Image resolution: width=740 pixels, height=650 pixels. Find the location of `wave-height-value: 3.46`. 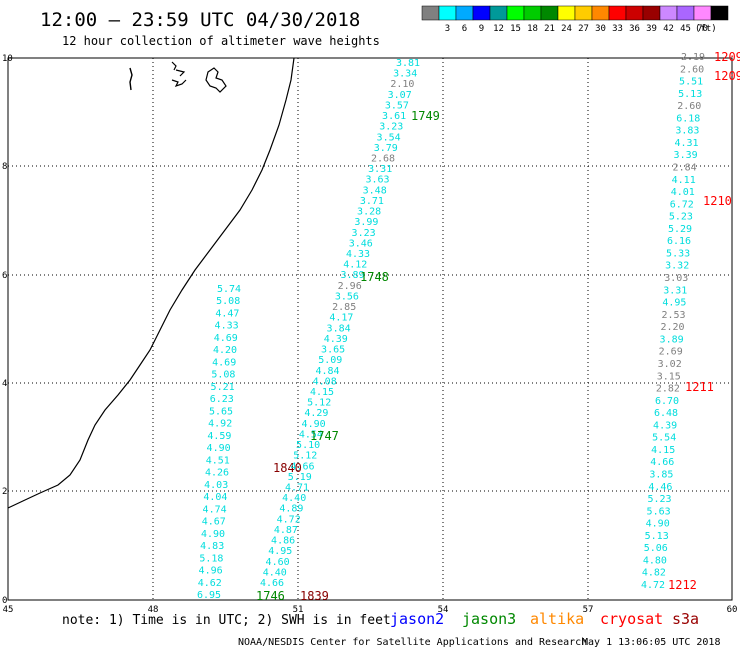

wave-height-value: 3.46 is located at coordinates (361, 243).